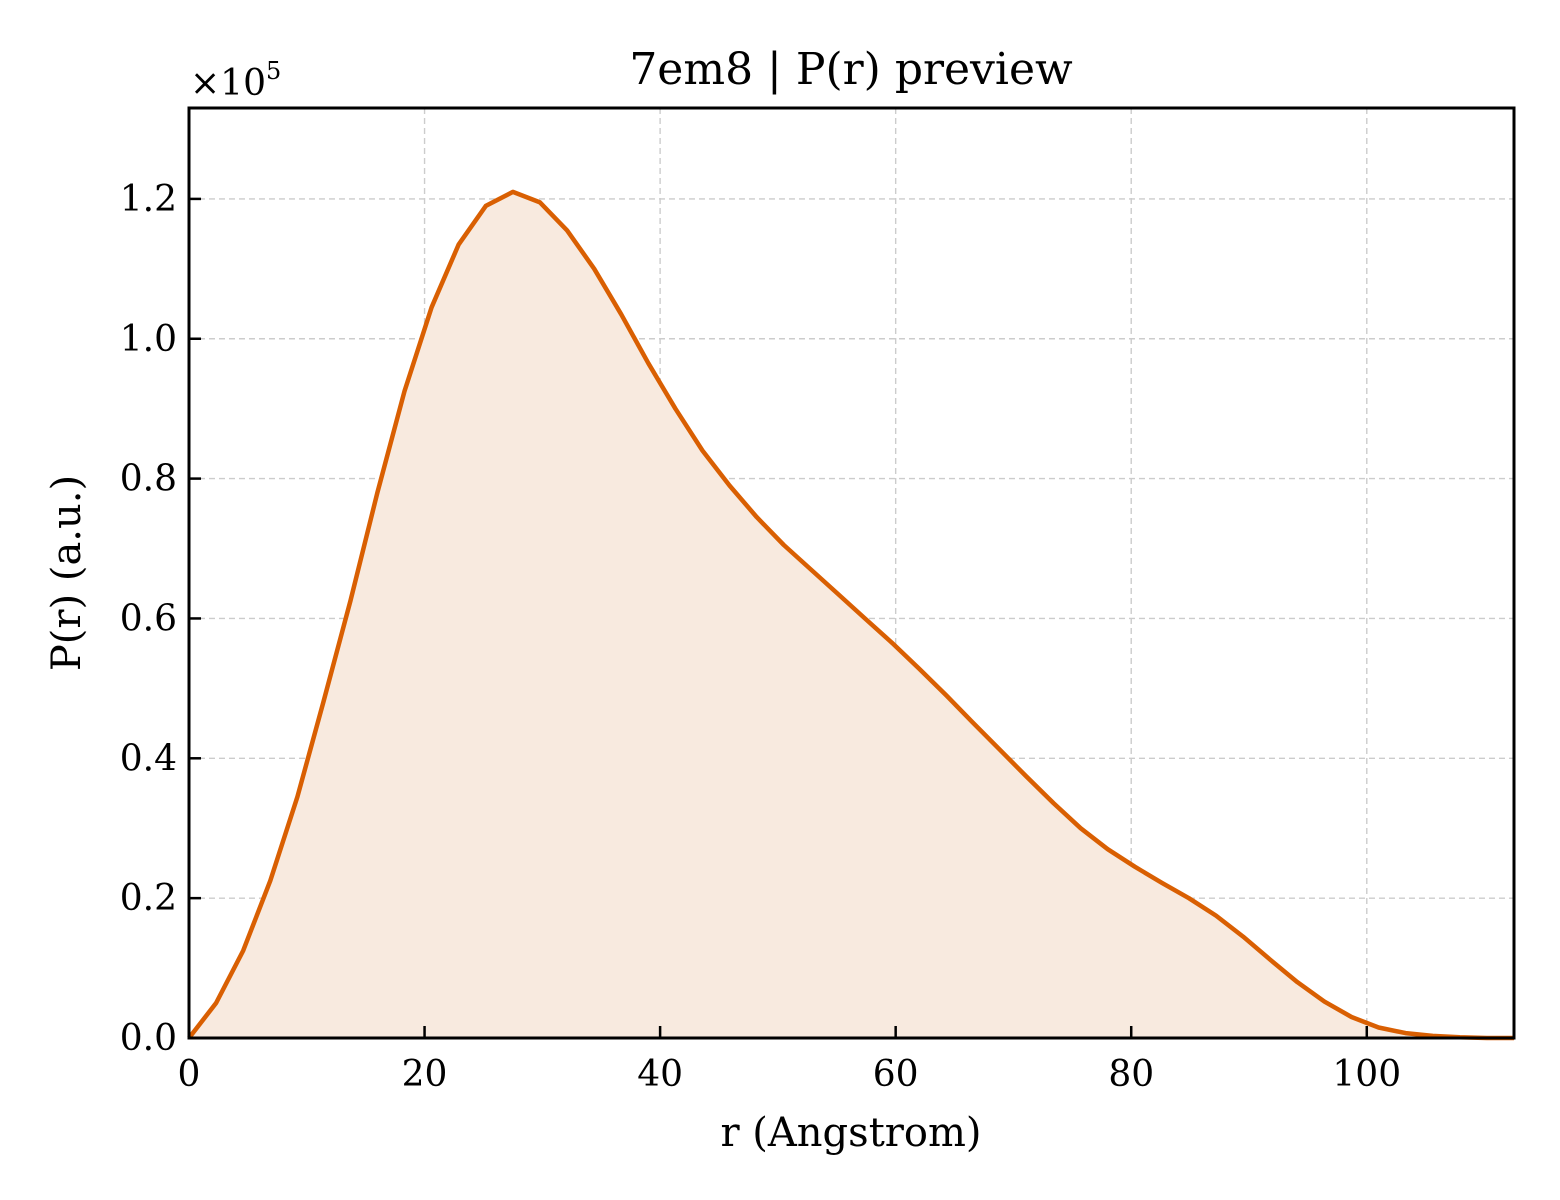 This screenshot has width=1560, height=1200. What do you see at coordinates (660, 1074) in the screenshot?
I see `x-tick-label: 40` at bounding box center [660, 1074].